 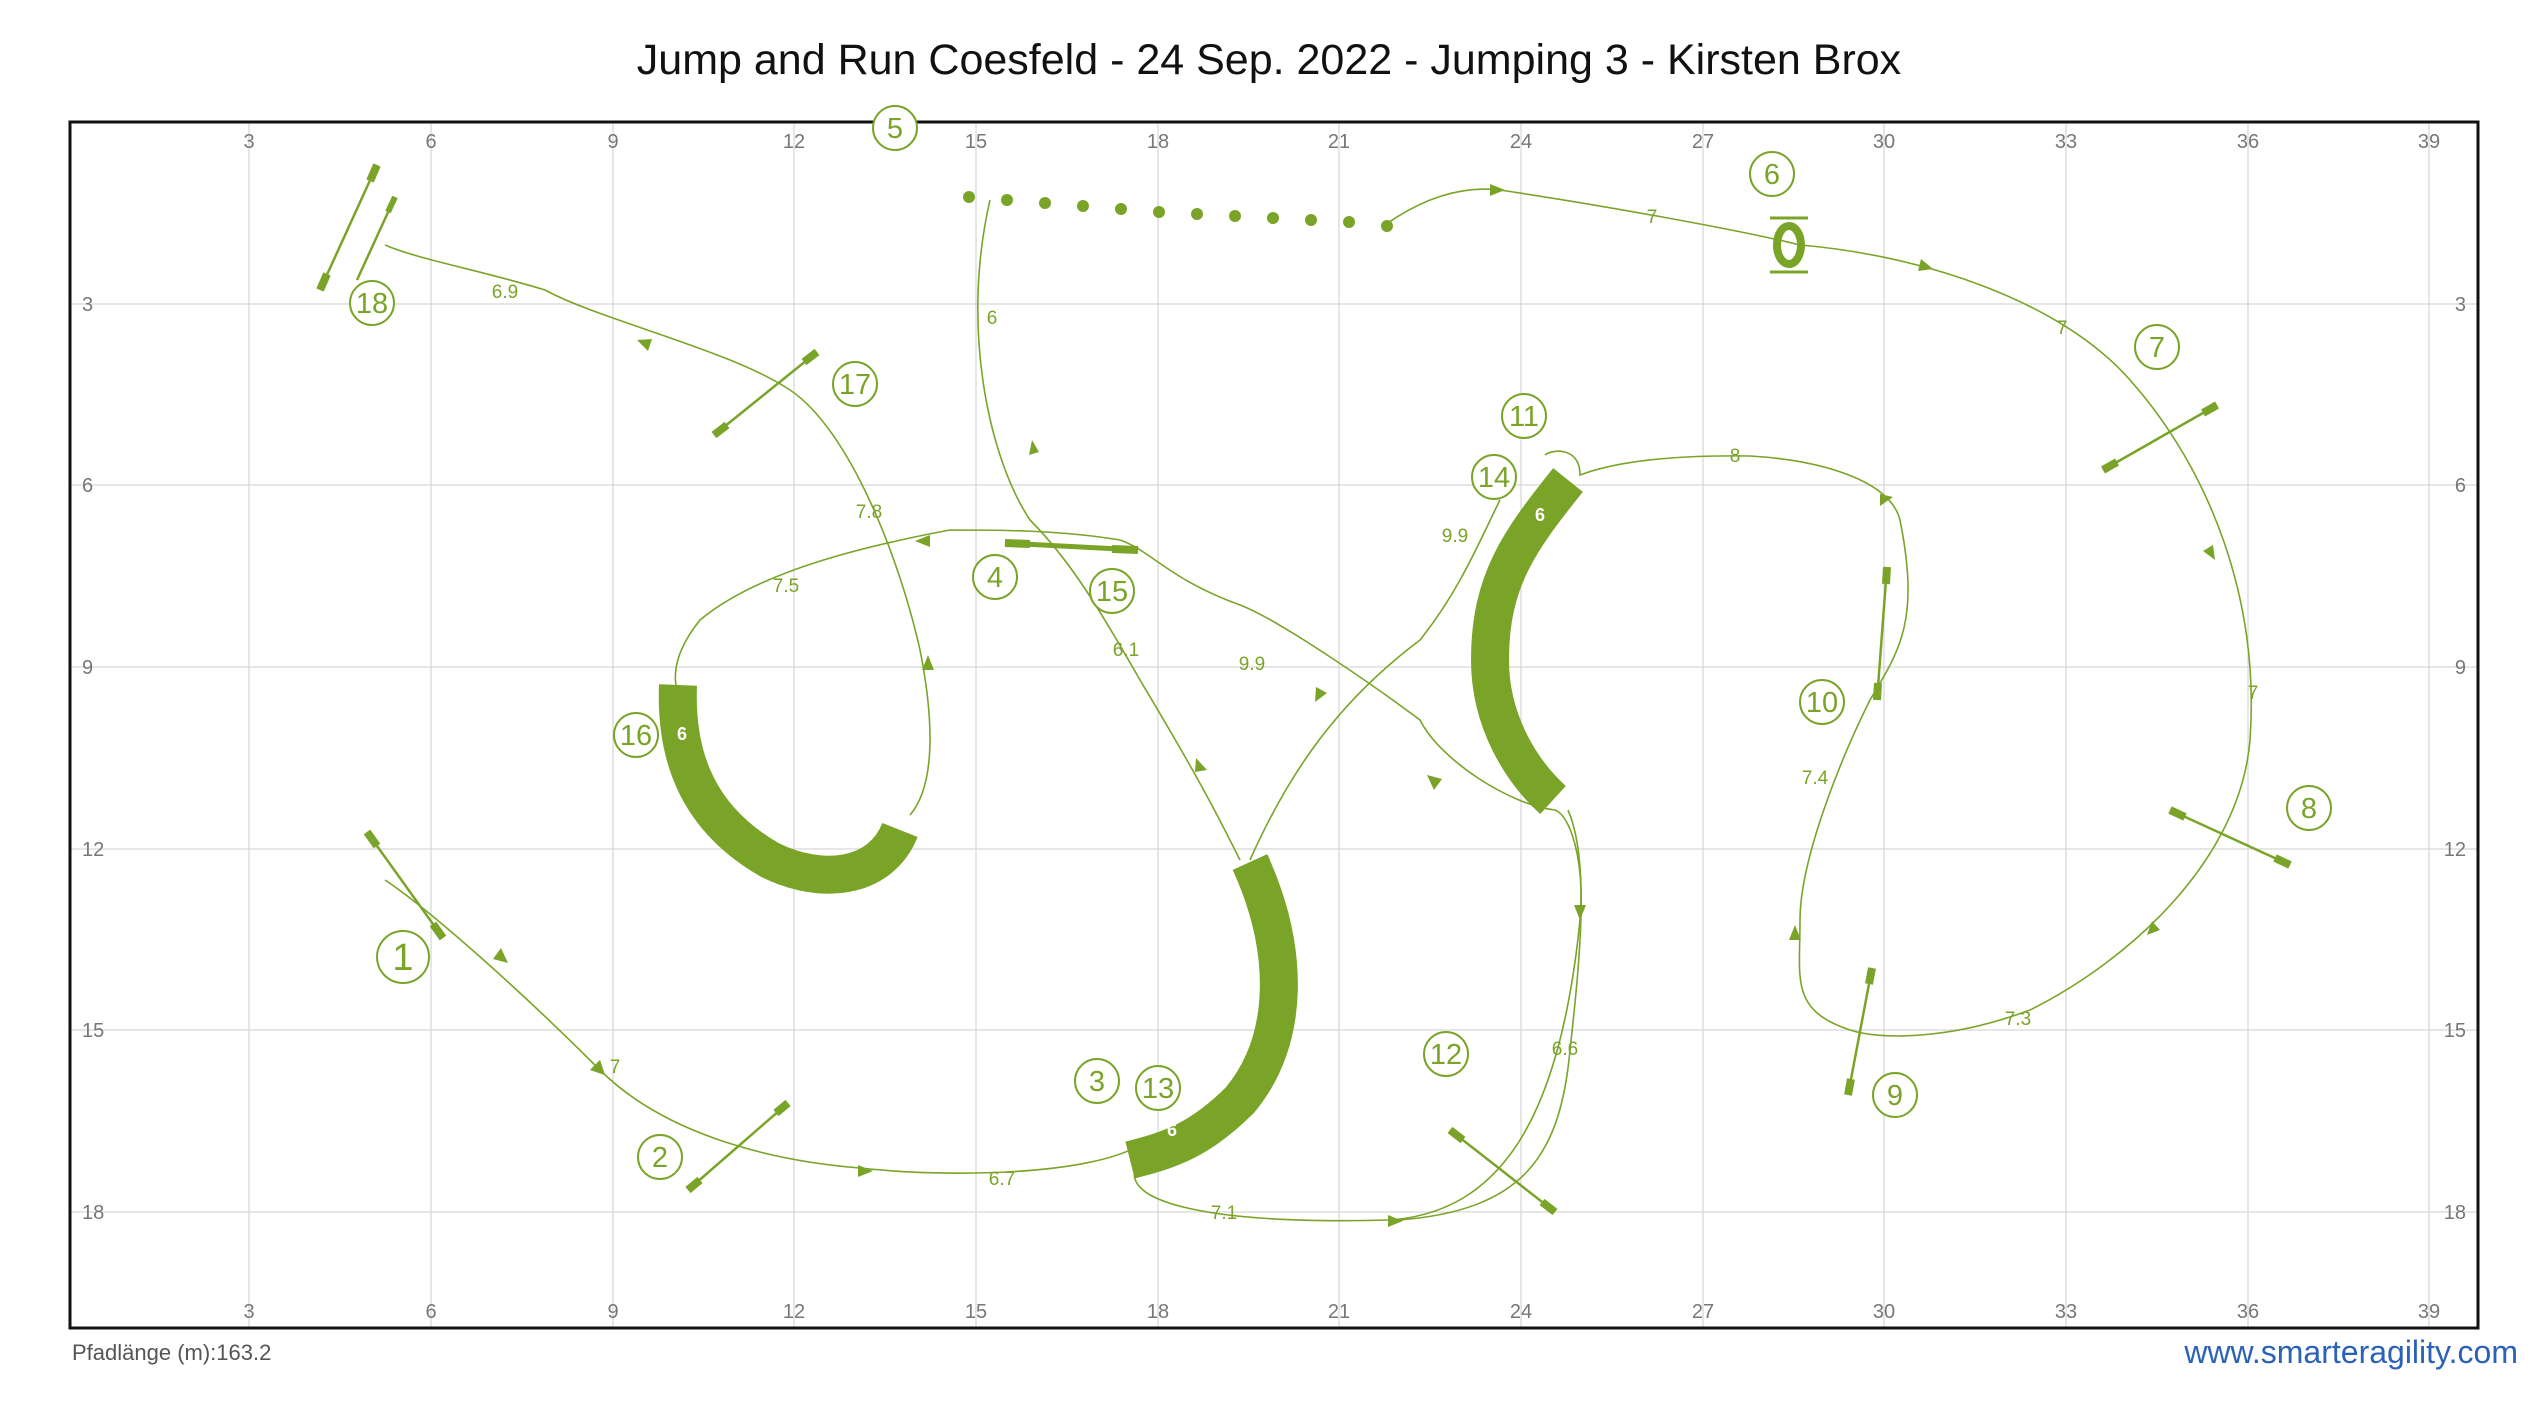 I want to click on x-tick-label: 36, so click(x=2248, y=142).